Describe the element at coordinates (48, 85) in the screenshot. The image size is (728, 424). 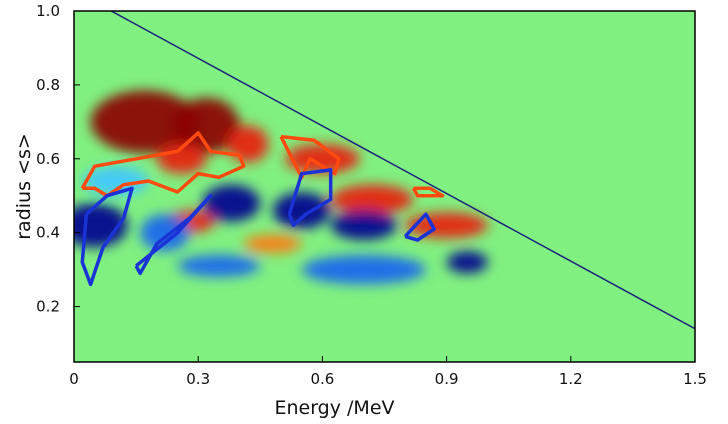
I see `y-tick-label: 0.8` at that location.